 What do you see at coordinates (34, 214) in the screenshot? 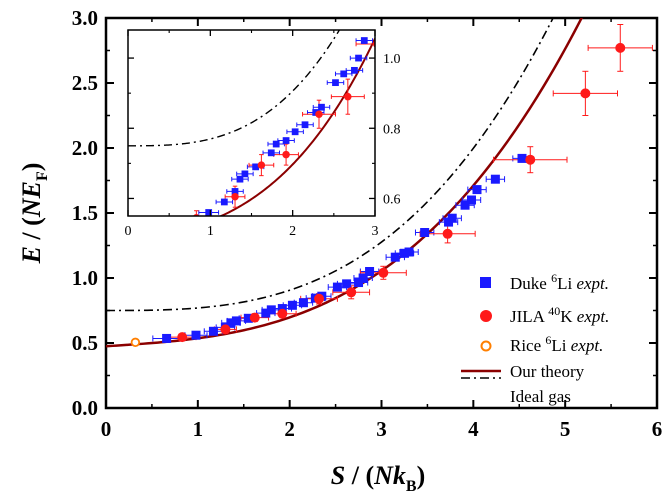
I see `y-axis-title: E / (NEF)` at bounding box center [34, 214].